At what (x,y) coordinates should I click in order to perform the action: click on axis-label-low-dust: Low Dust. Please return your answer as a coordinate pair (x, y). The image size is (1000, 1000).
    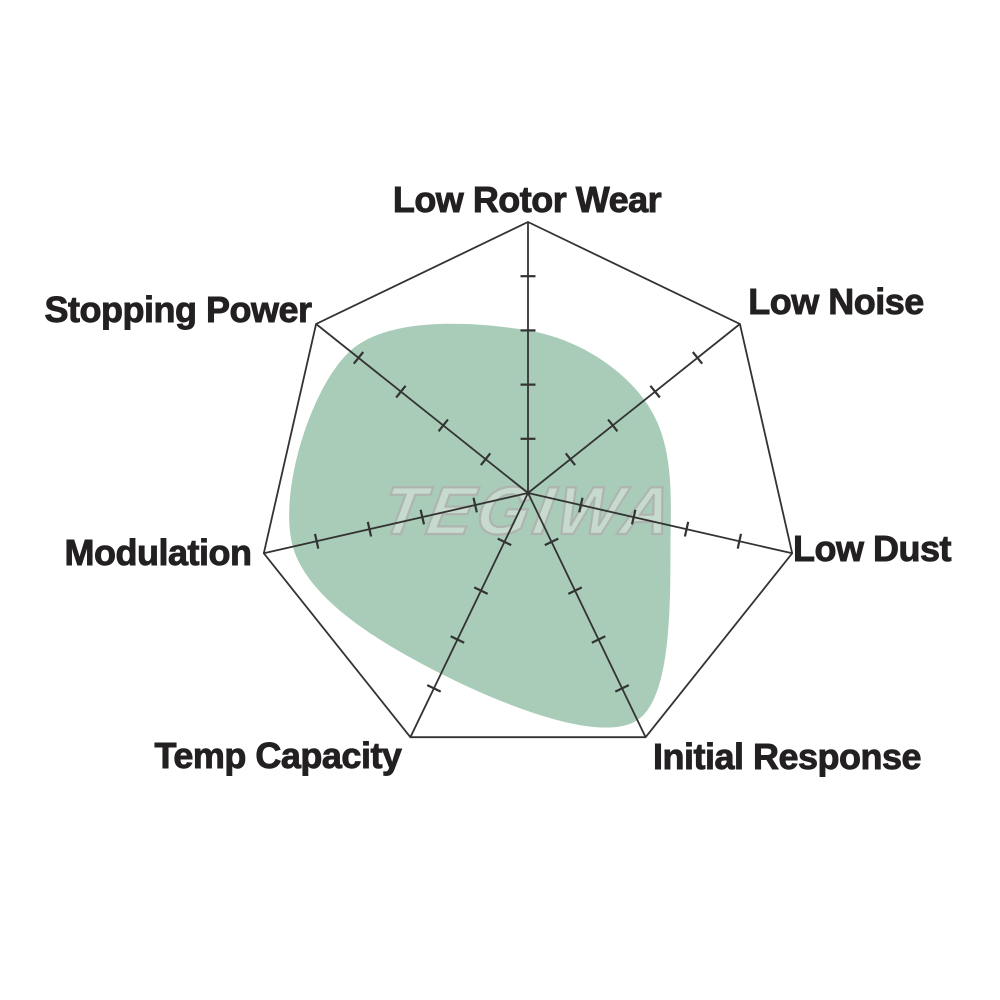
    Looking at the image, I should click on (872, 549).